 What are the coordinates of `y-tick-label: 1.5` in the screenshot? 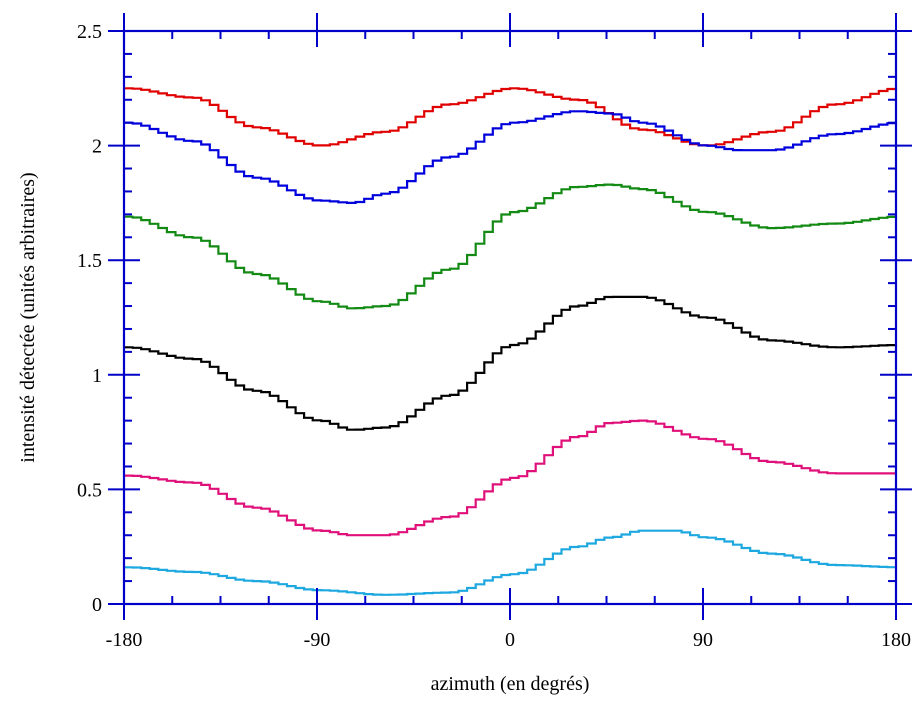 It's located at (89, 261).